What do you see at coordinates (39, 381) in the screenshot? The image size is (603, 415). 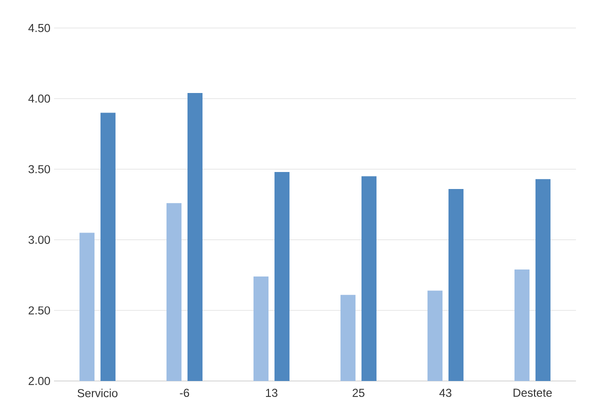 I see `y-tick-label: 2.00` at bounding box center [39, 381].